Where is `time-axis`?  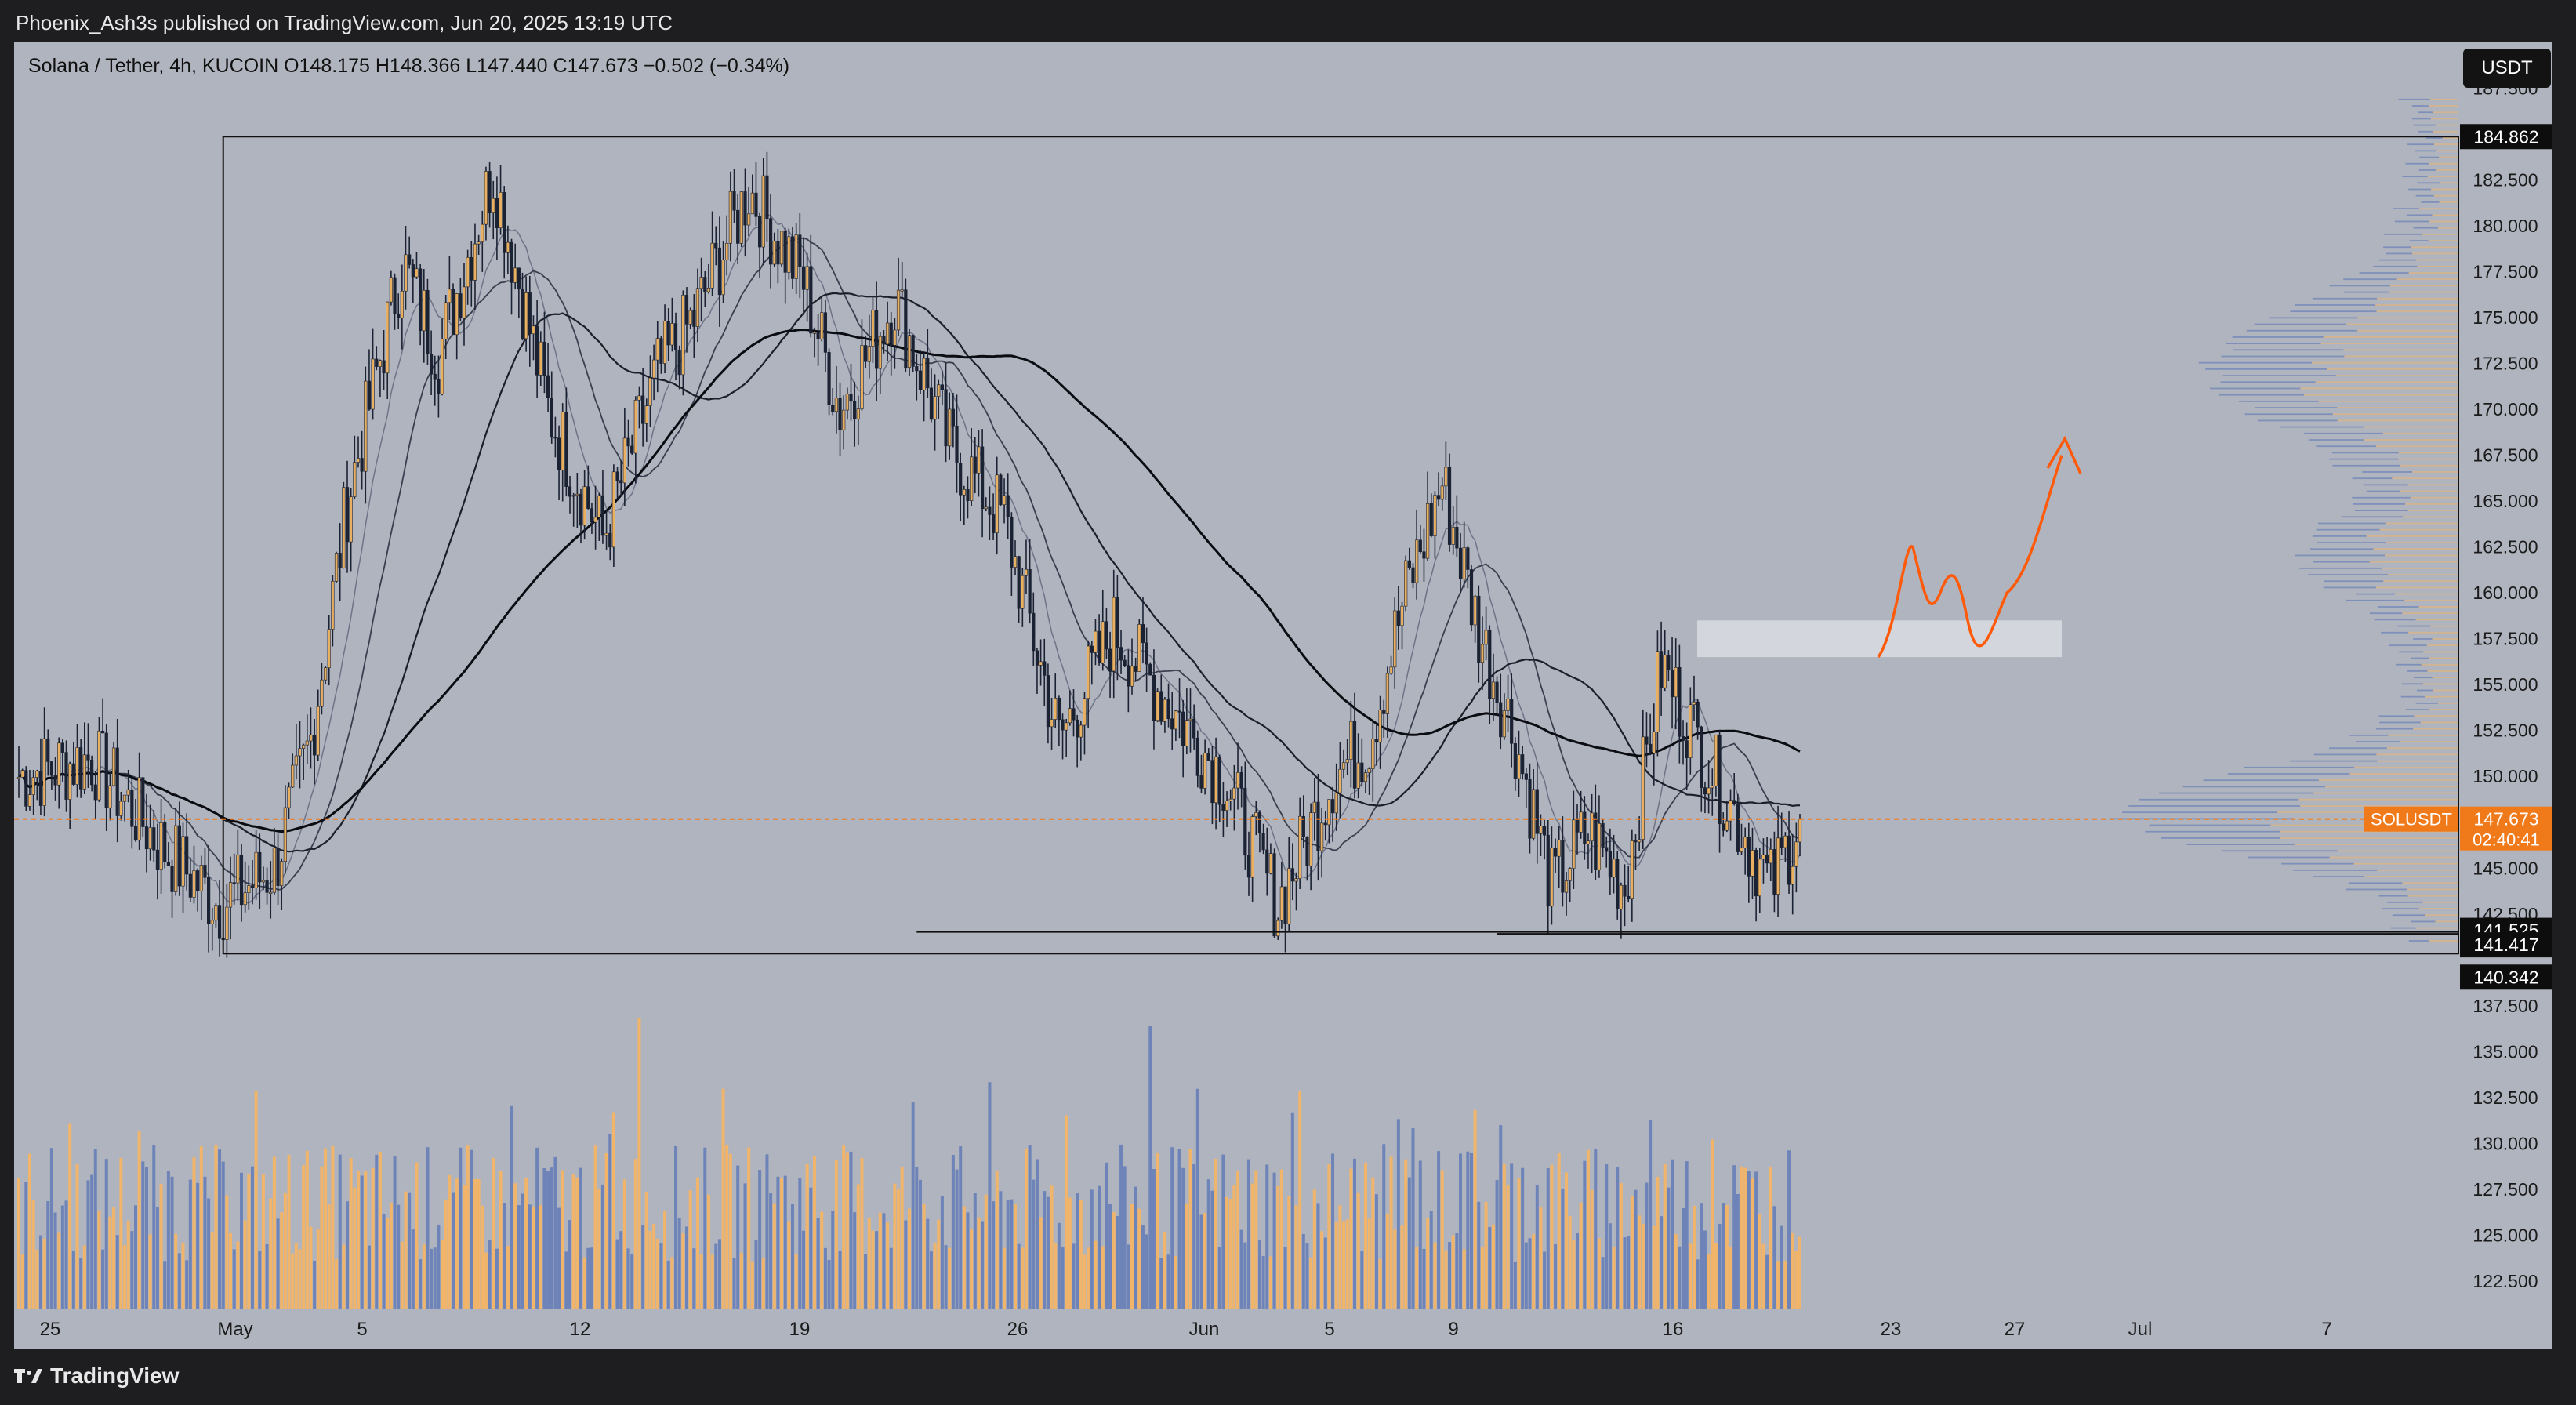
time-axis is located at coordinates (1236, 1329).